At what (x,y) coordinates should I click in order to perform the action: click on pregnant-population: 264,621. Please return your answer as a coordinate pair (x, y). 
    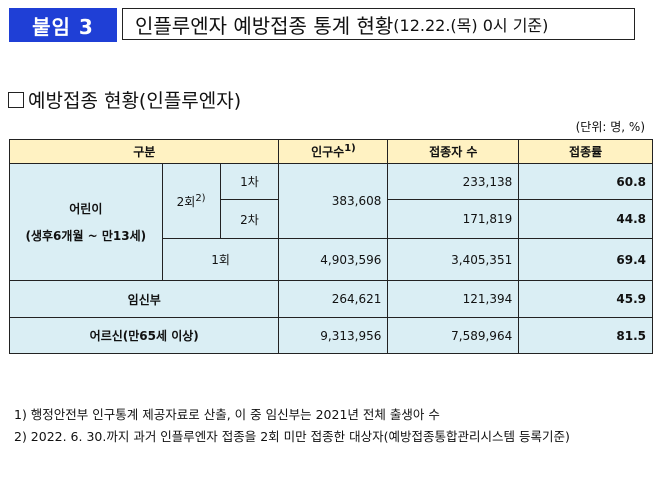
    Looking at the image, I should click on (333, 299).